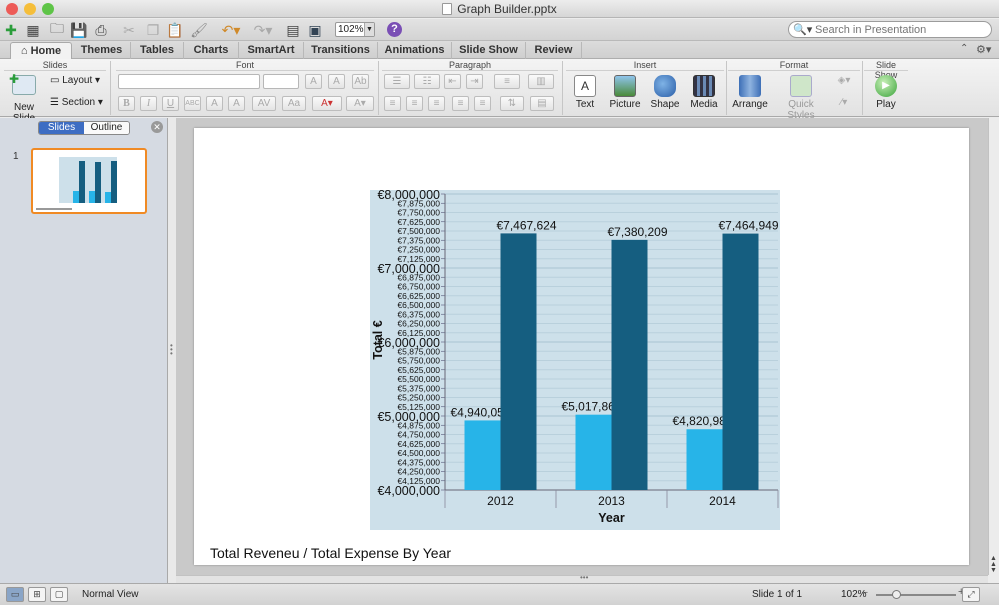  Describe the element at coordinates (392, 103) in the screenshot. I see `align-left-button: ≡` at that location.